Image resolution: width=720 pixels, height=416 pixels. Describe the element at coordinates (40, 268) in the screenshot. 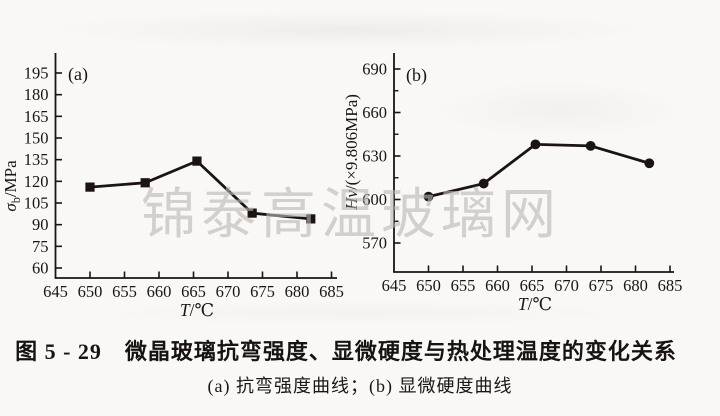

I see `y-tick-label: 60` at that location.